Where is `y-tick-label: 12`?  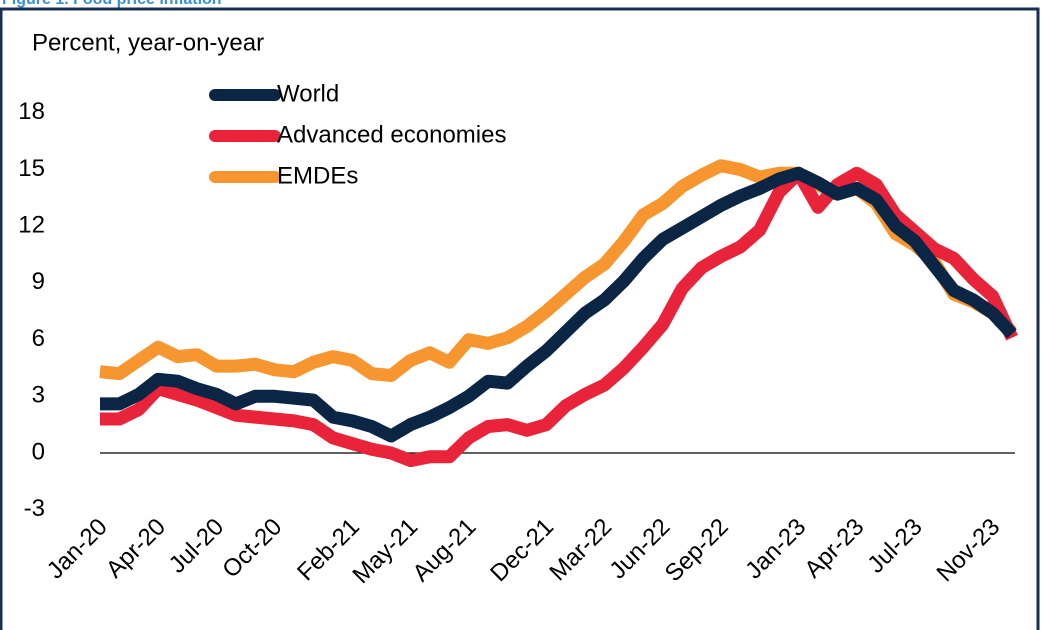
y-tick-label: 12 is located at coordinates (31, 225).